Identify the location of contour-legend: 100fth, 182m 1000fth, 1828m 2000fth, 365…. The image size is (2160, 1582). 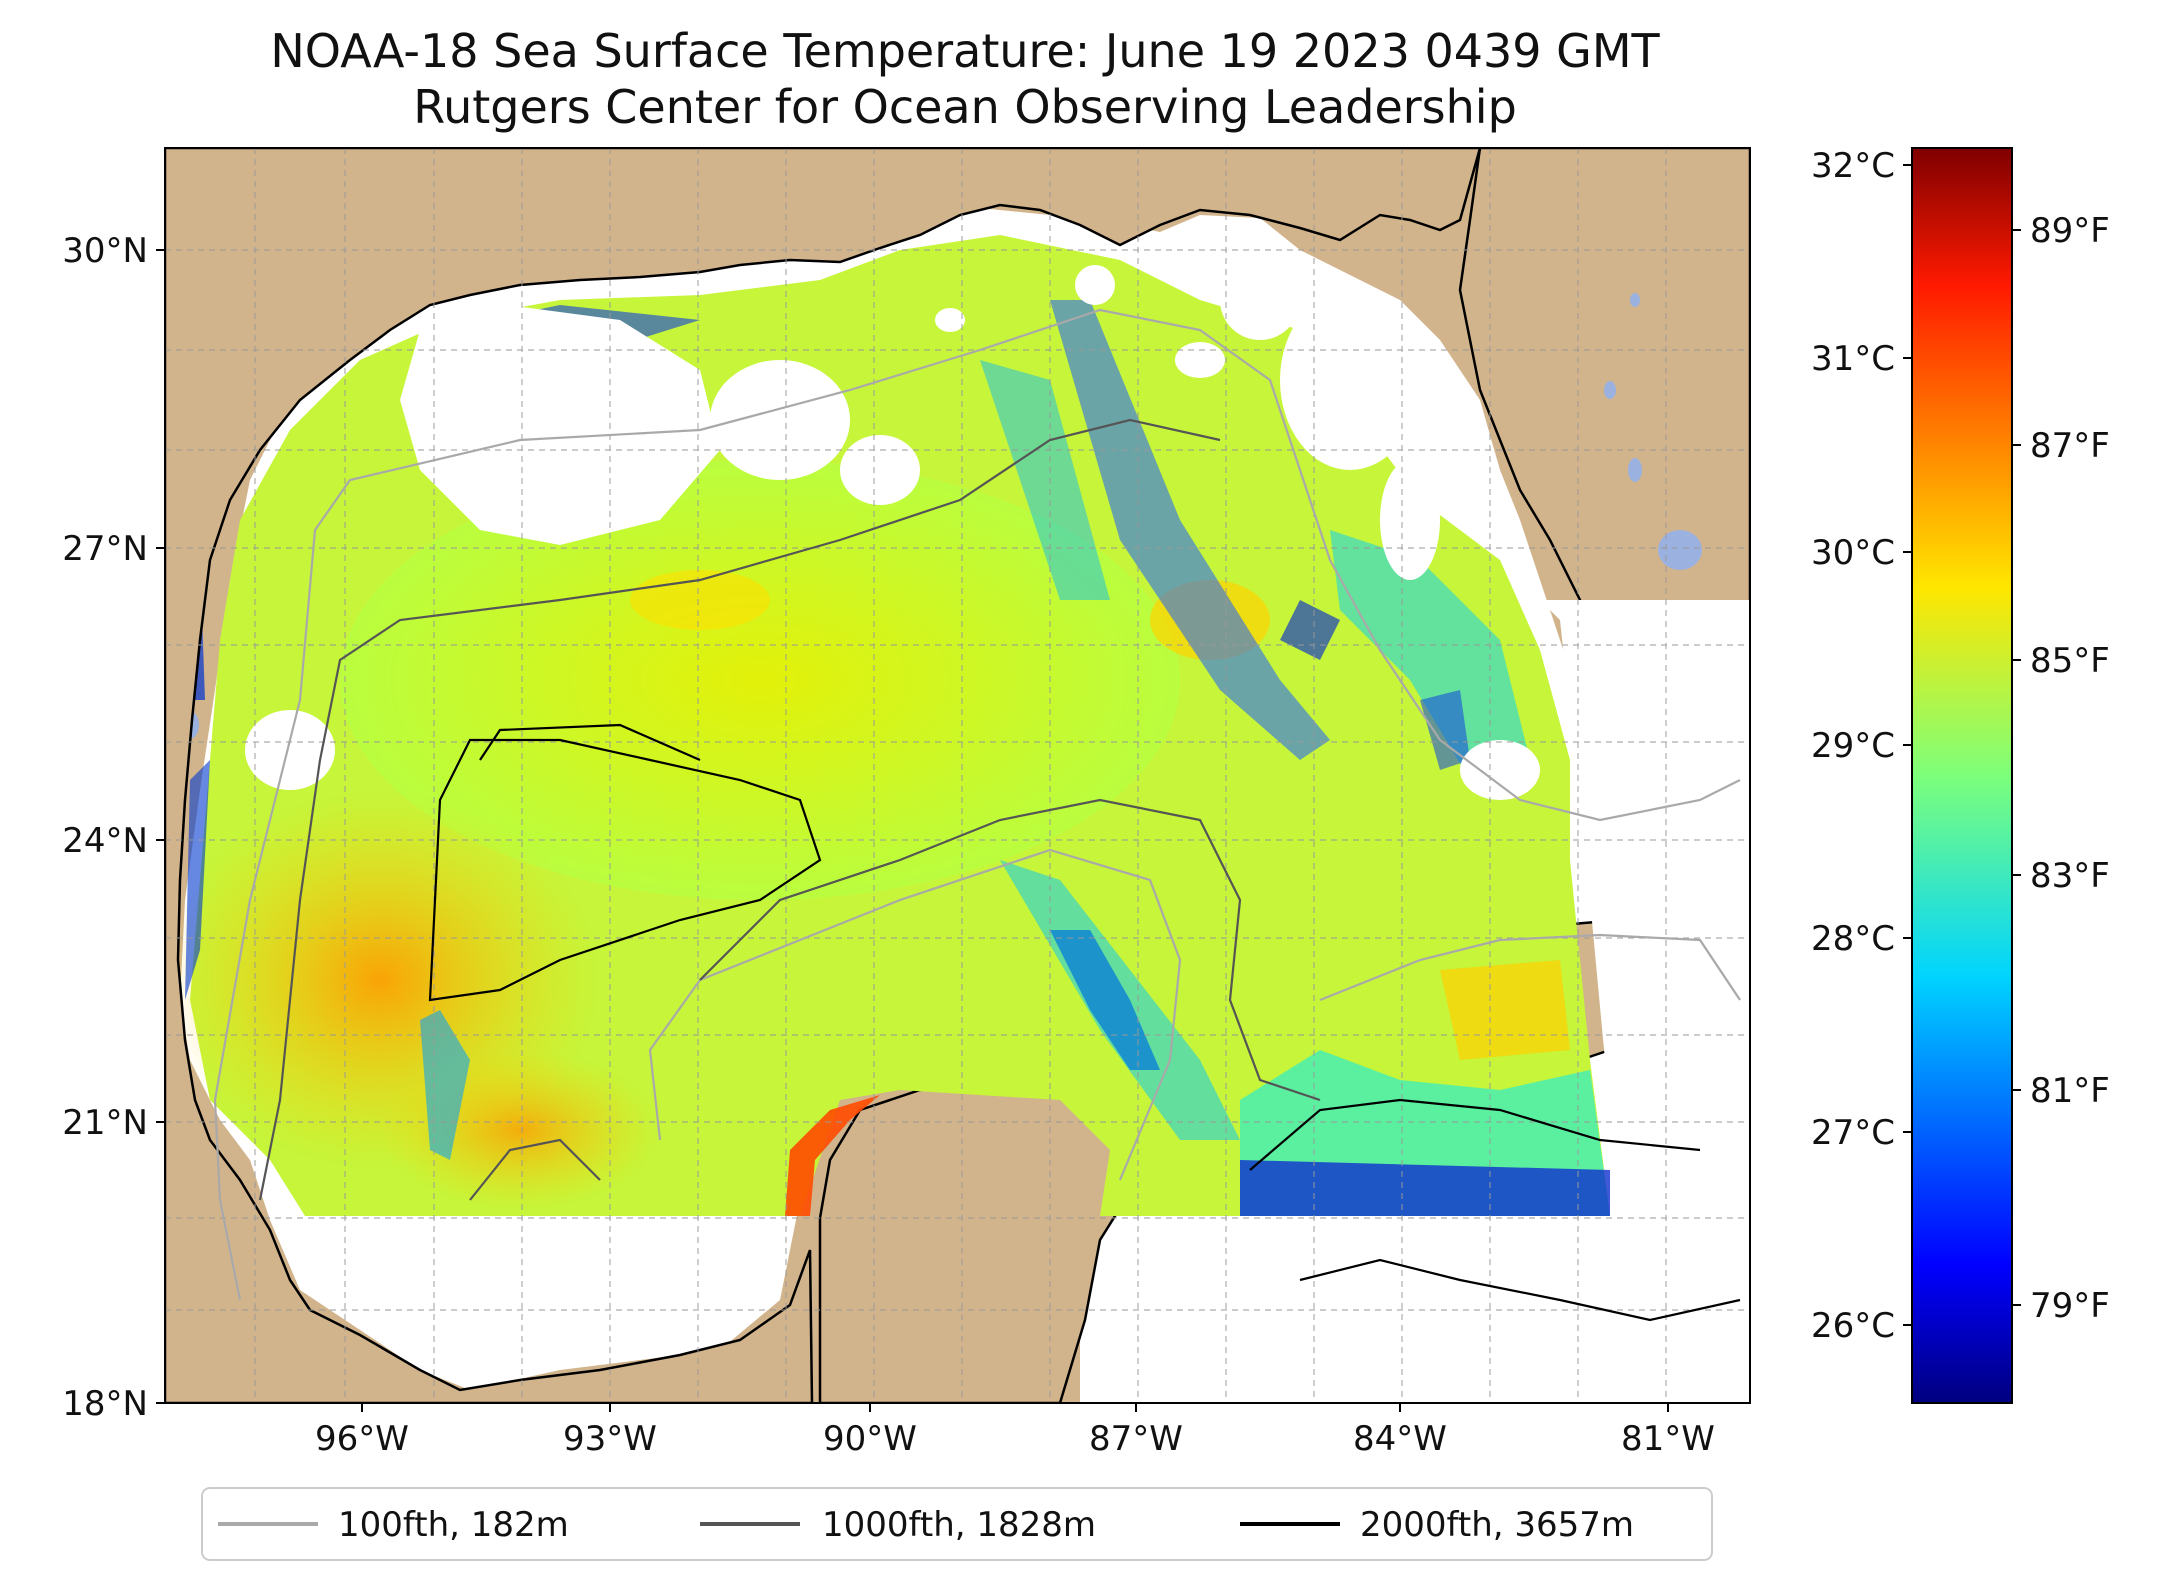
(957, 1524).